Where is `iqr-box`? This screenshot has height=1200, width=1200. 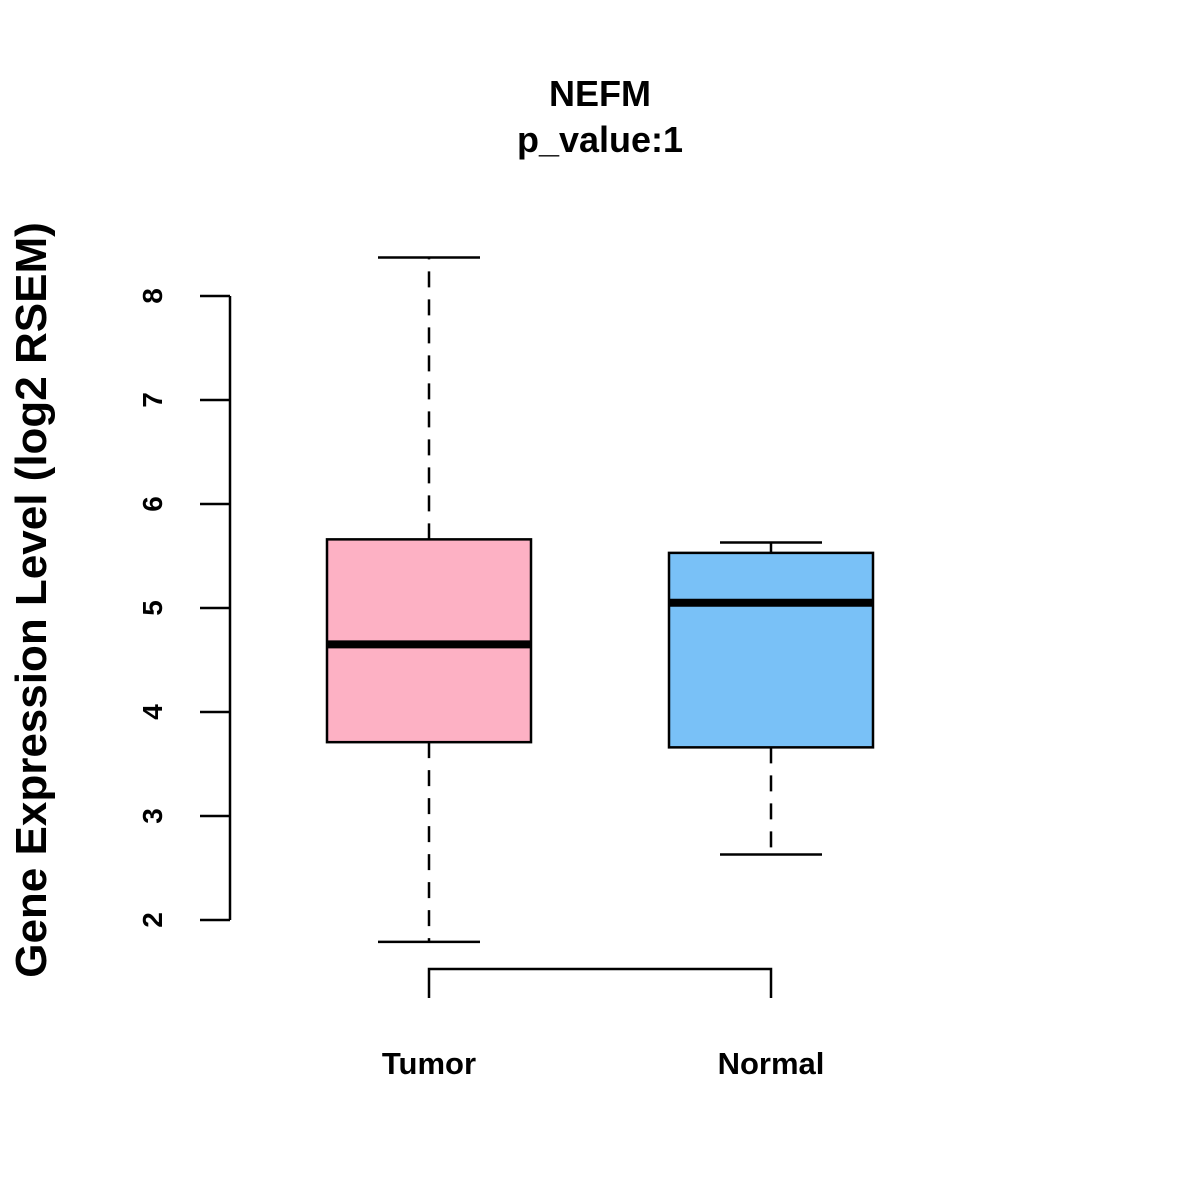
iqr-box is located at coordinates (771, 650).